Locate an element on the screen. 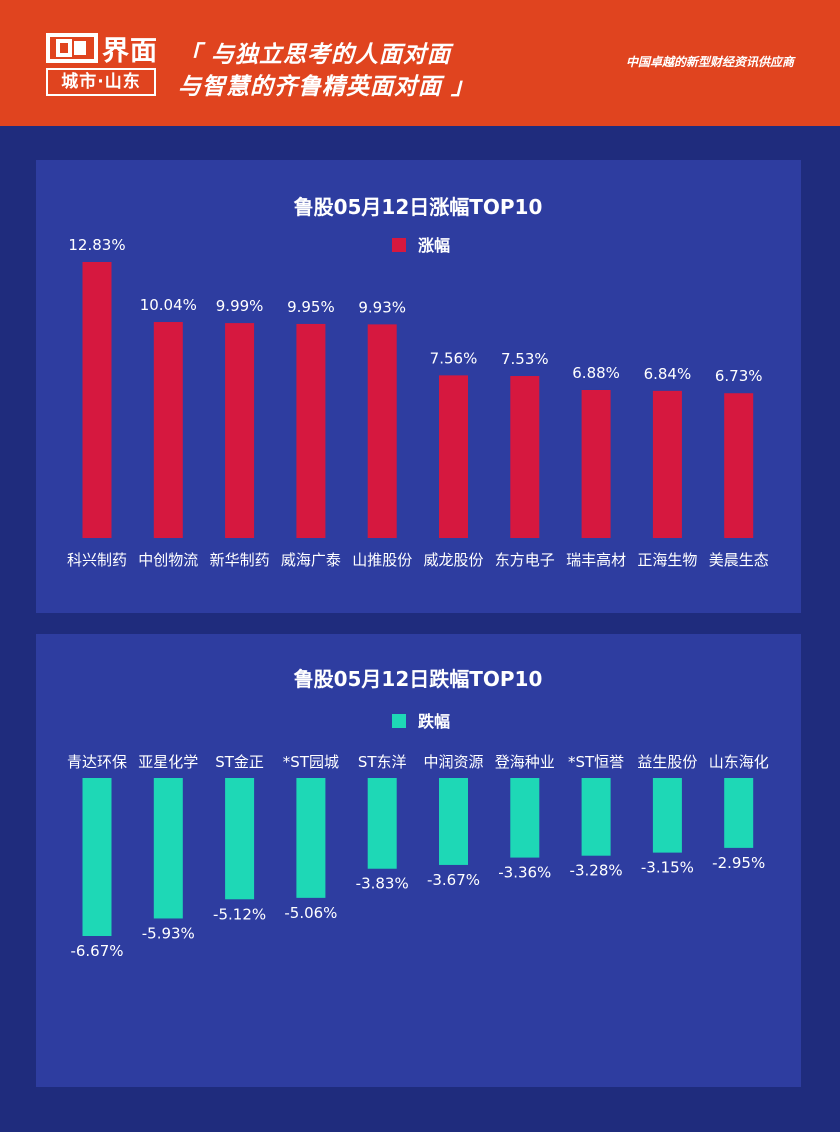 This screenshot has height=1132, width=840. logo-icon is located at coordinates (72, 48).